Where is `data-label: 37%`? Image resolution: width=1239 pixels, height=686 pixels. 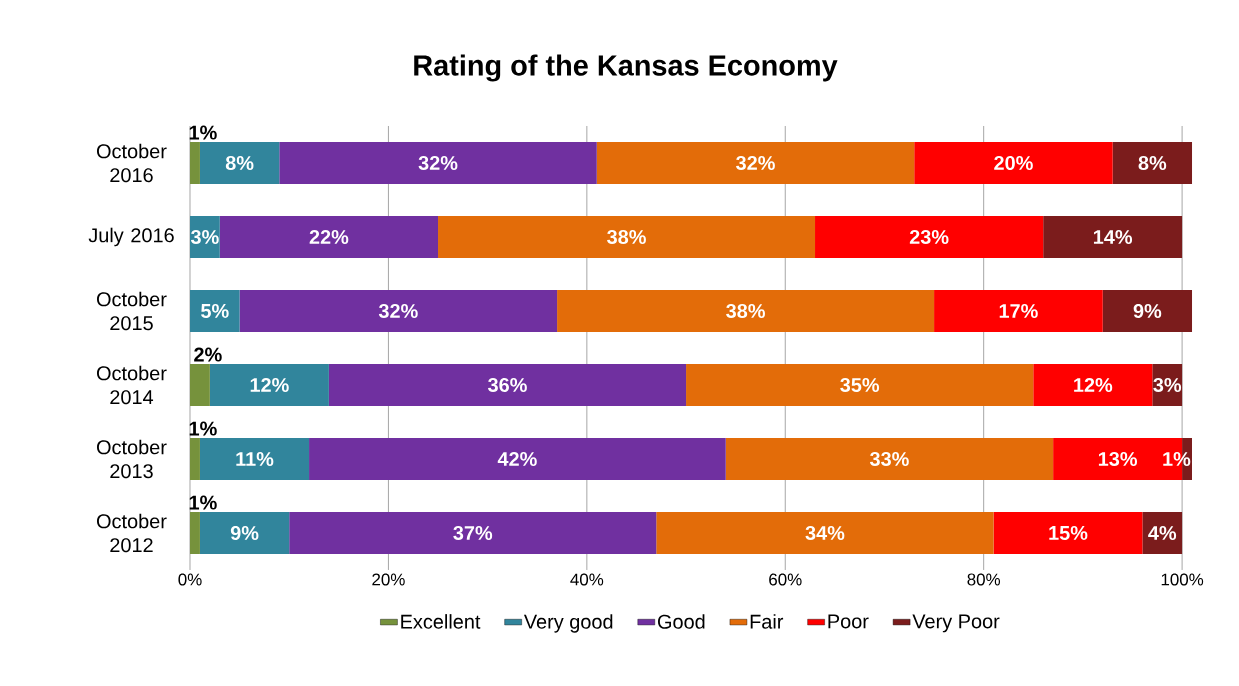
data-label: 37% is located at coordinates (473, 533).